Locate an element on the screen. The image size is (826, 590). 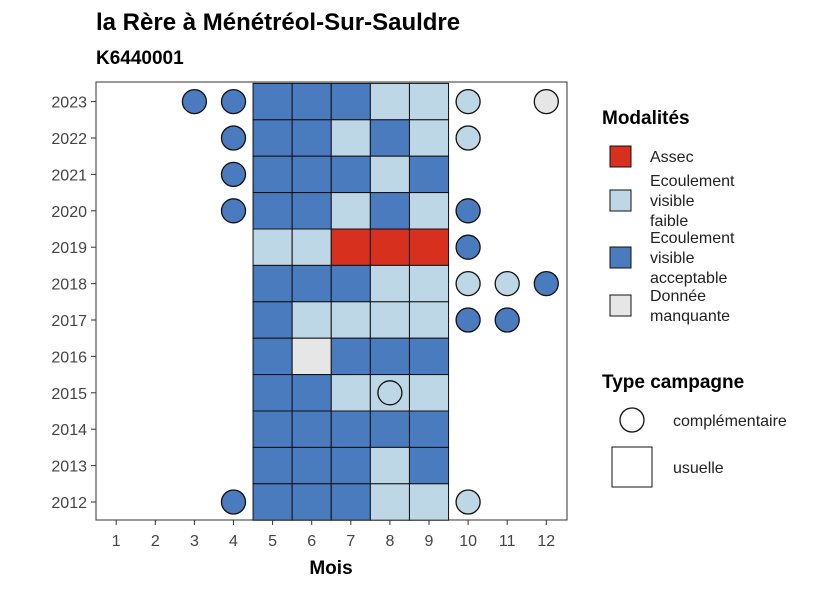
chart-title: la Rère à Ménétréol-Sur-Sauldre is located at coordinates (278, 22).